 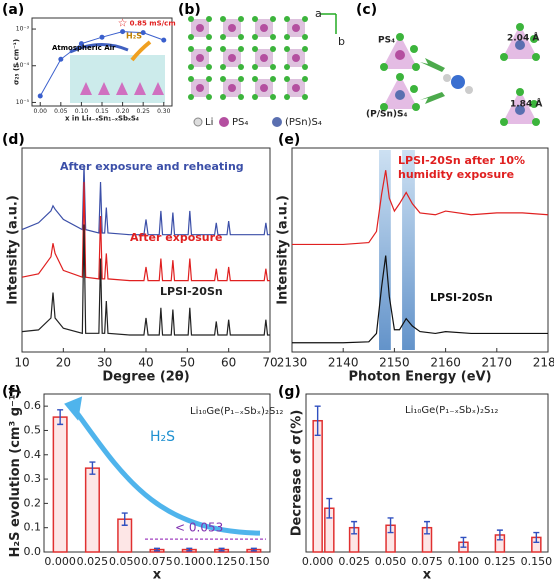 What do you see at coordinates (445, 362) in the screenshot?
I see `x-tick-label: 2160` at bounding box center [445, 362].